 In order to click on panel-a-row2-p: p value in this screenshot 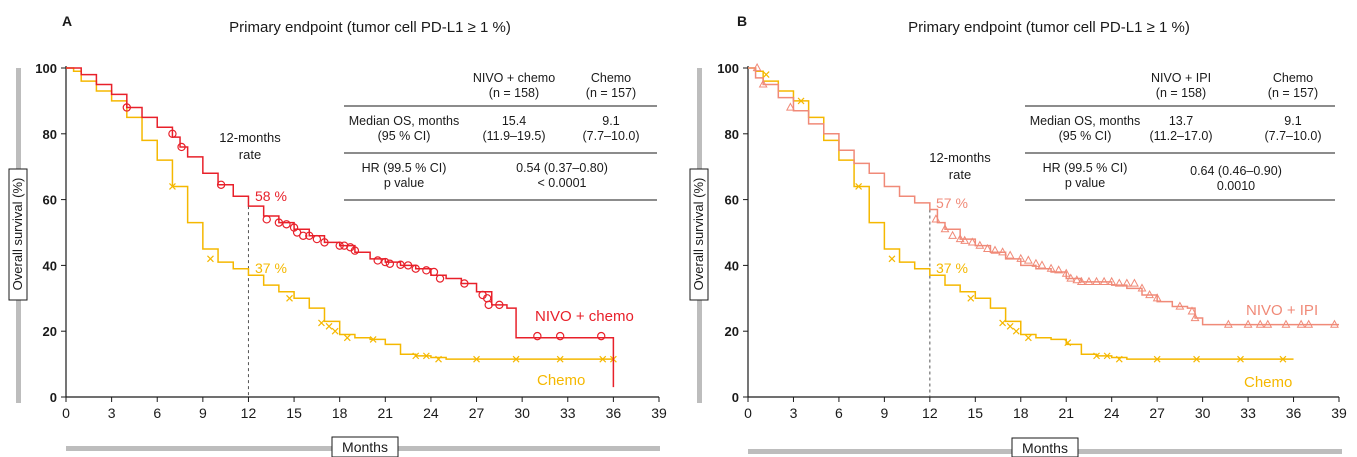, I will do `click(404, 183)`.